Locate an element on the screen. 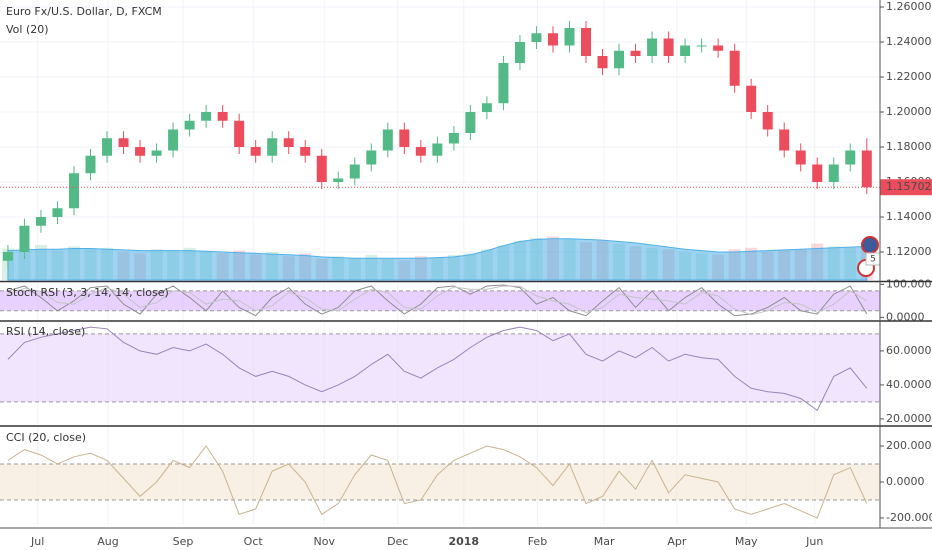 Image resolution: width=932 pixels, height=550 pixels. y-tick-label: 40.0000 is located at coordinates (909, 384).